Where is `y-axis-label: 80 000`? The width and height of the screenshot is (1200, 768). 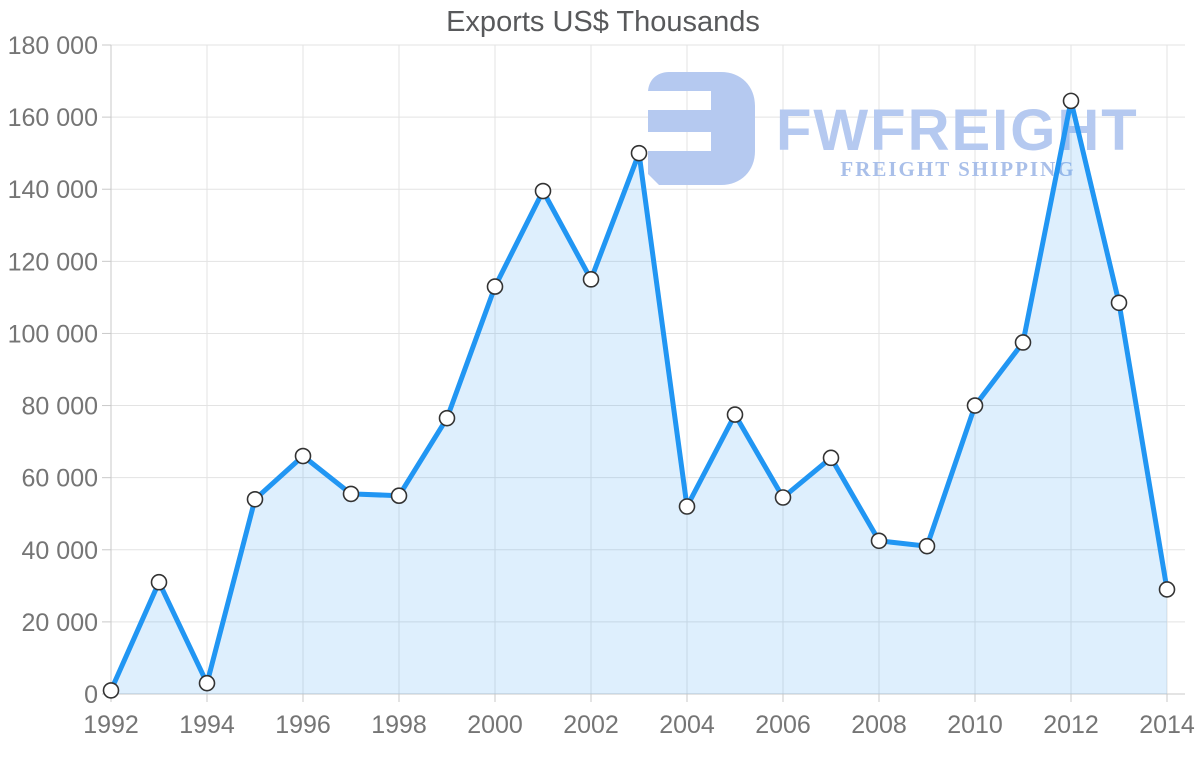
y-axis-label: 80 000 is located at coordinates (60, 407).